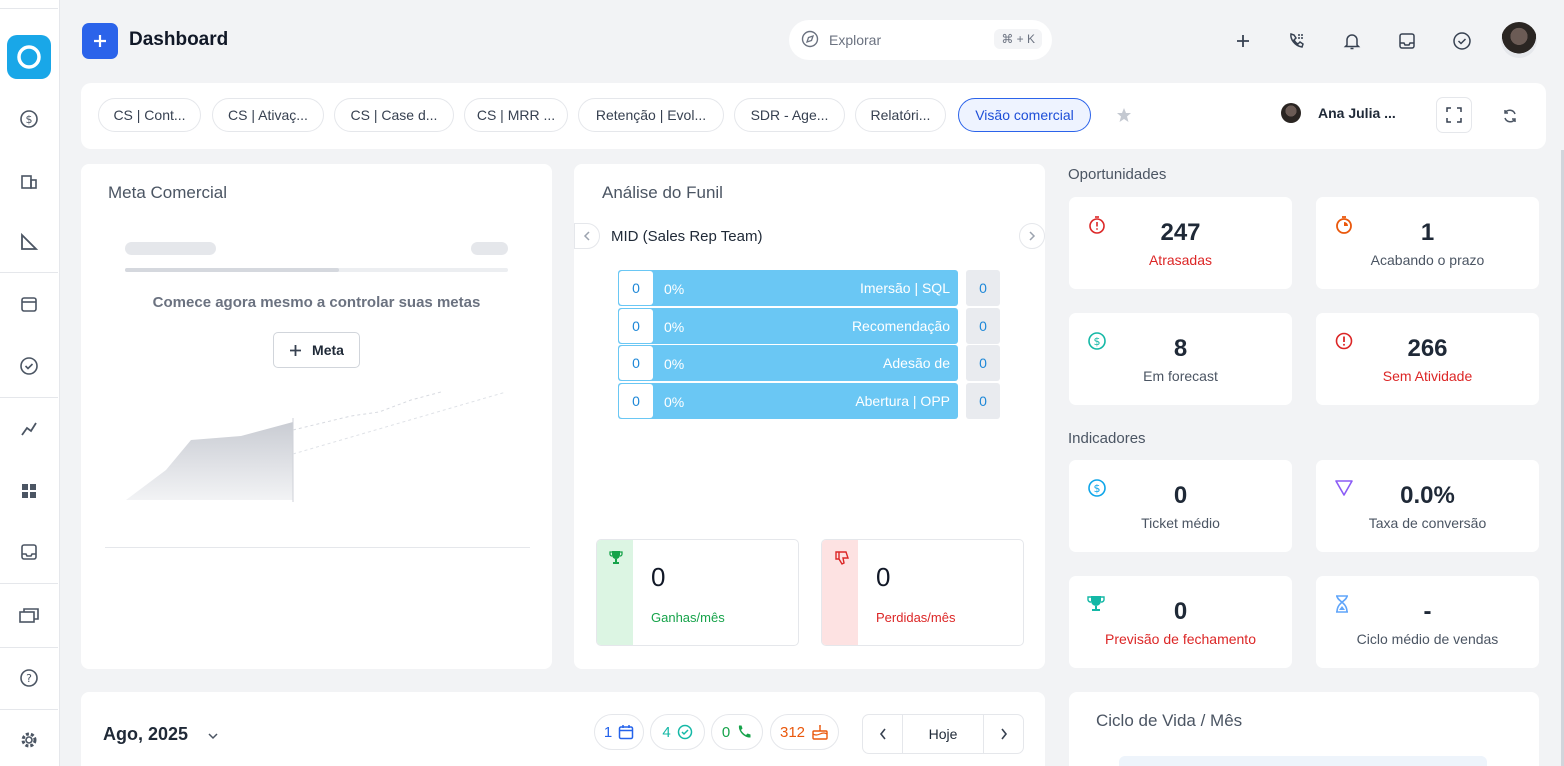 The image size is (1564, 766). What do you see at coordinates (1427, 260) in the screenshot?
I see `stat-label: Acabando o prazo` at bounding box center [1427, 260].